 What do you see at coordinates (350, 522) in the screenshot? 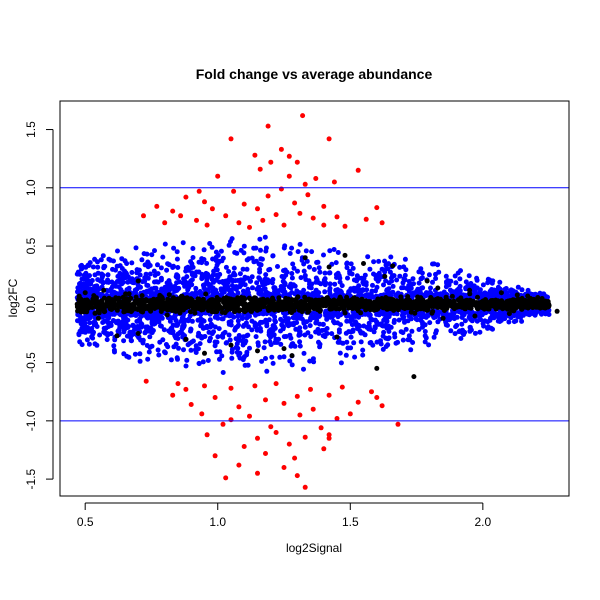
I see `x-tick-label: 1.5` at bounding box center [350, 522].